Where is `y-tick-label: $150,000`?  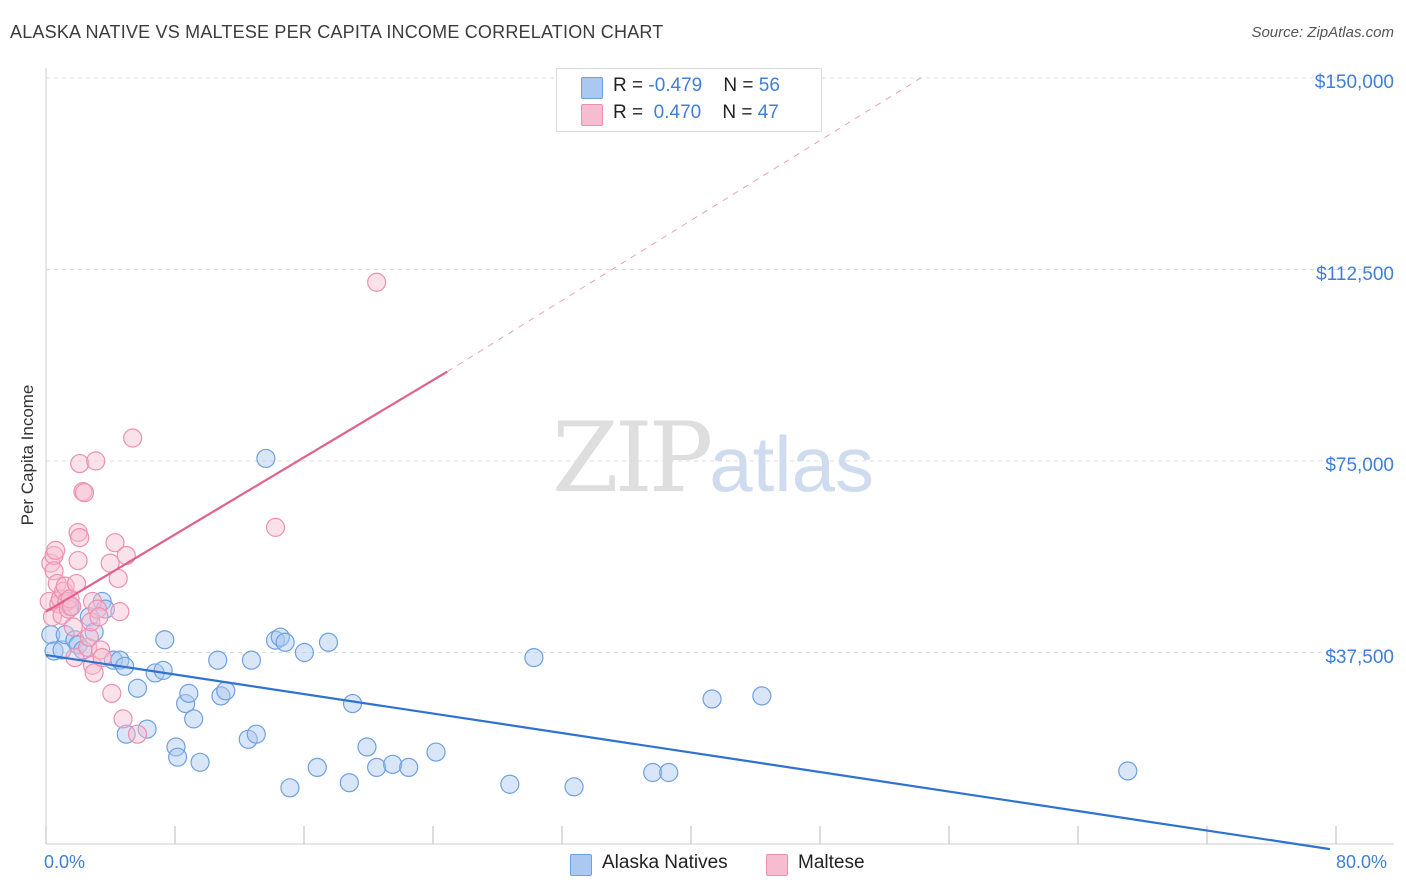 y-tick-label: $150,000 is located at coordinates (1354, 82).